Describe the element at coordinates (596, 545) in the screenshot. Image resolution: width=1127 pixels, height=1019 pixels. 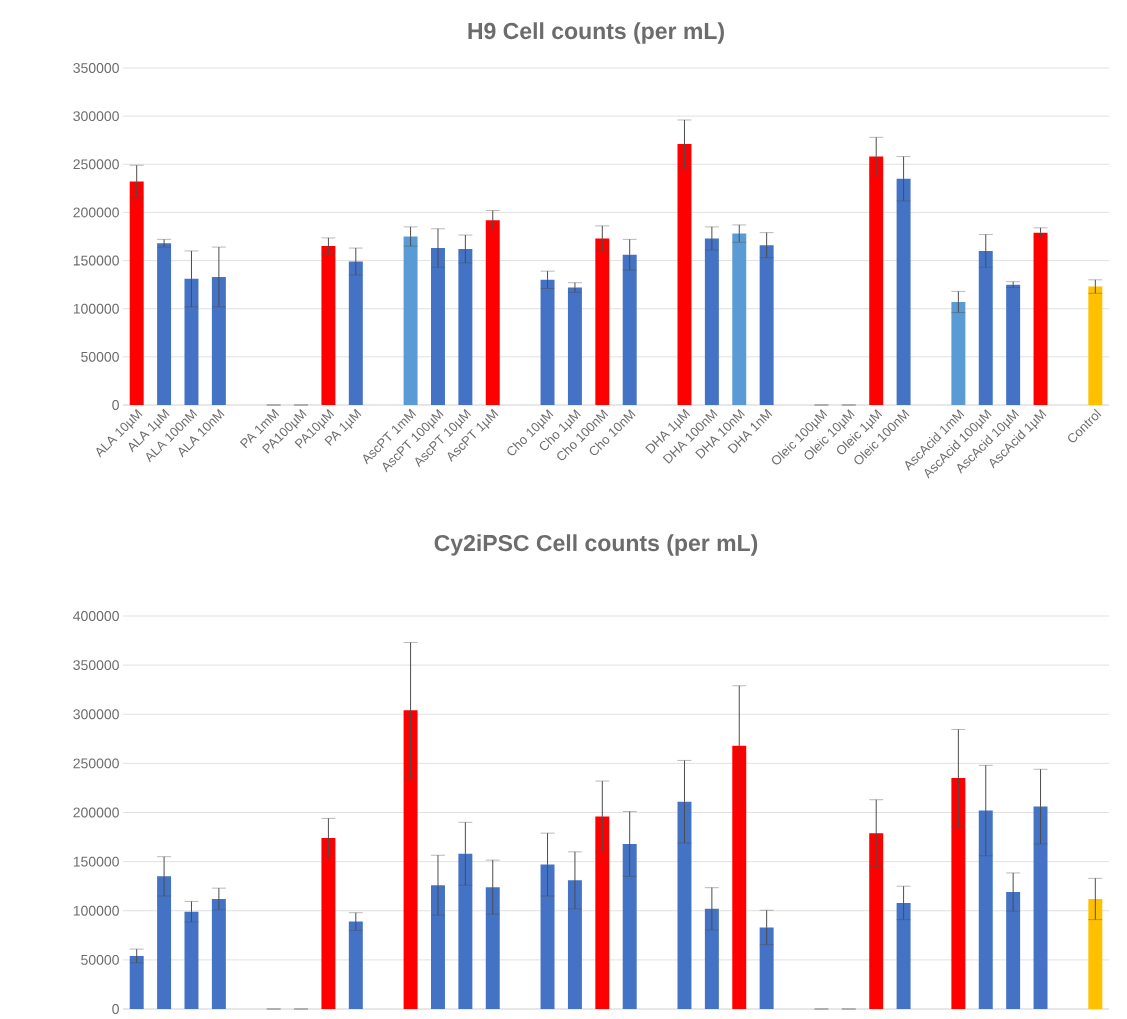
I see `chart-title: Cy2iPSC Cell counts (per mL)` at that location.